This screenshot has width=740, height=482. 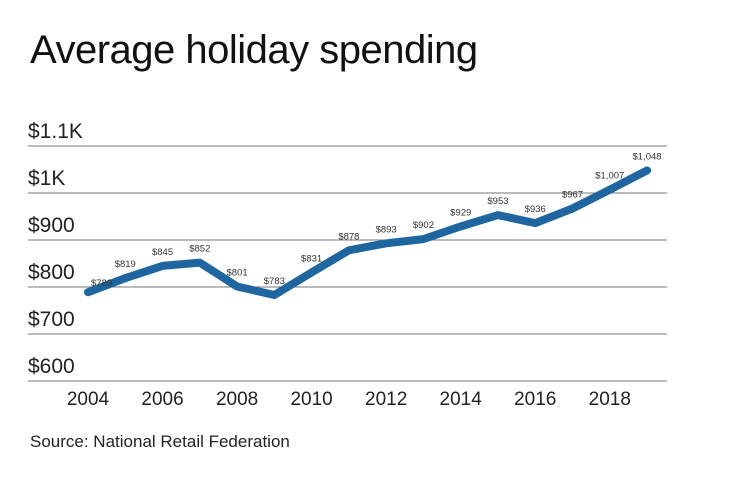 I want to click on y-tick-label: $600, so click(x=51, y=366).